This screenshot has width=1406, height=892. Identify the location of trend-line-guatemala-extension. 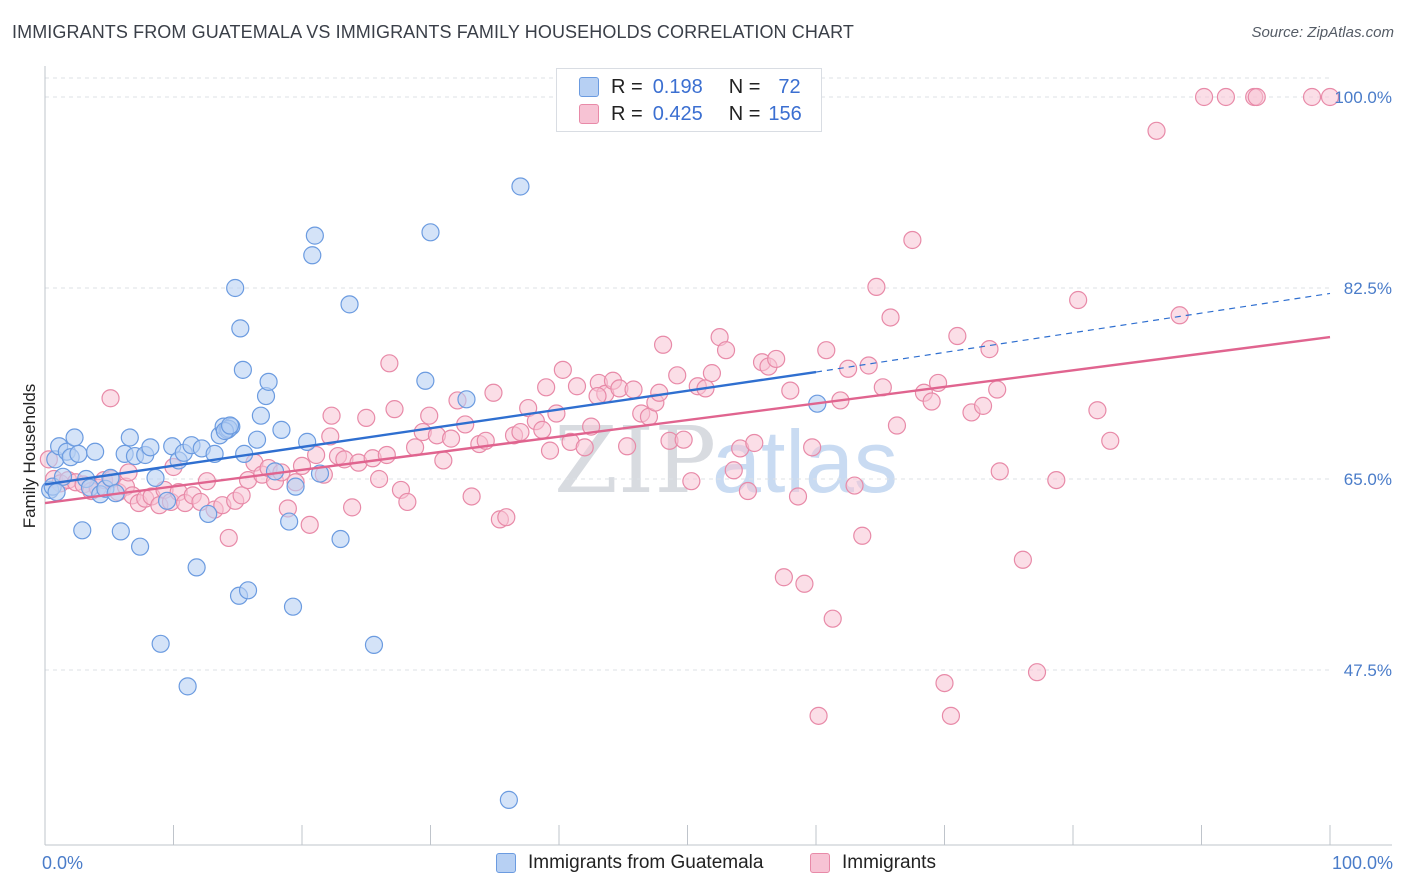
(1073, 332).